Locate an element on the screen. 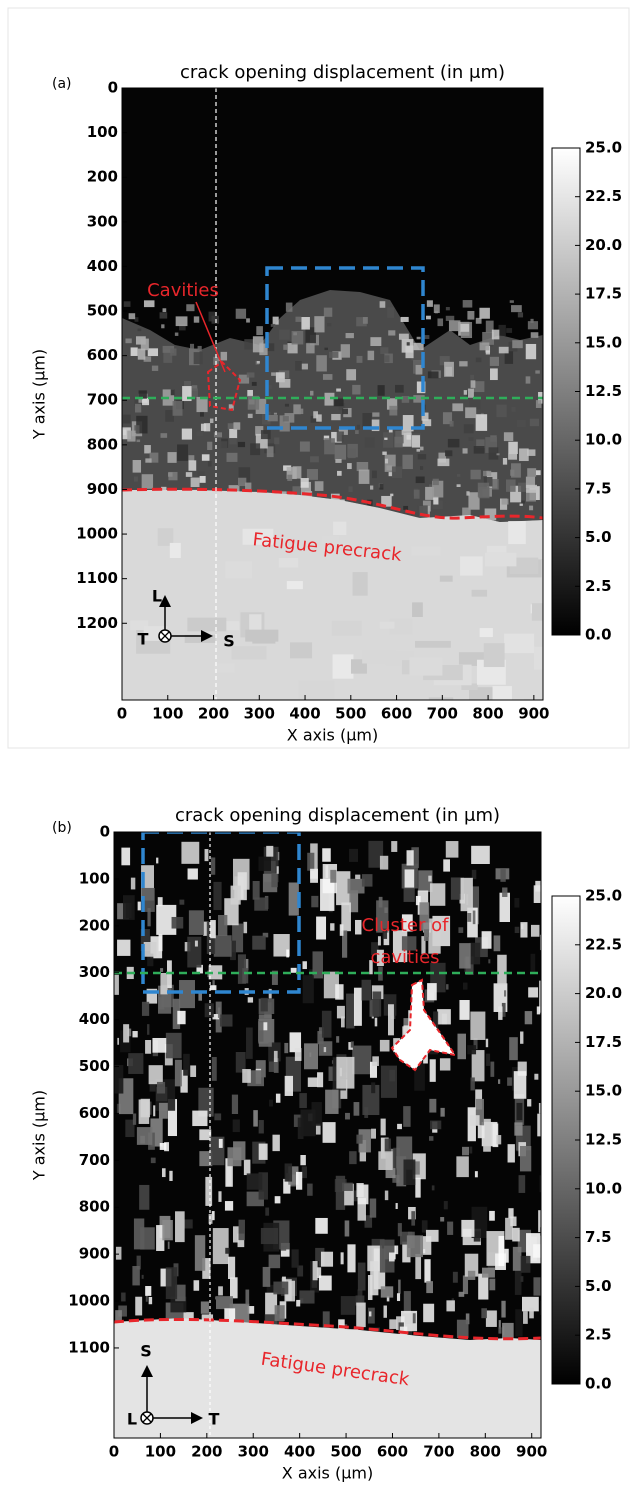 The width and height of the screenshot is (637, 1512). x-tick-label: 300 is located at coordinates (253, 1452).